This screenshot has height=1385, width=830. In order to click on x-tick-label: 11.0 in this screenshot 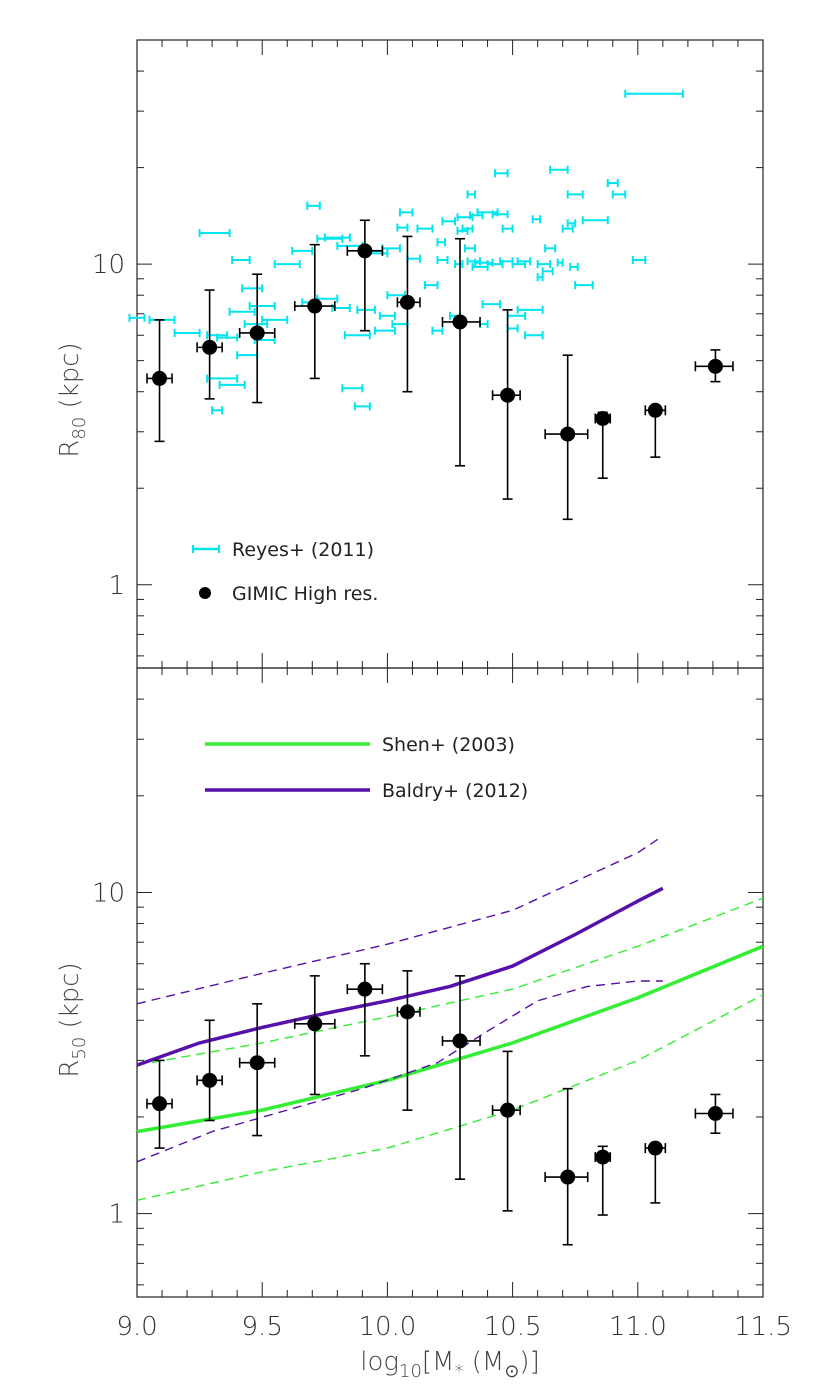, I will do `click(638, 1327)`.